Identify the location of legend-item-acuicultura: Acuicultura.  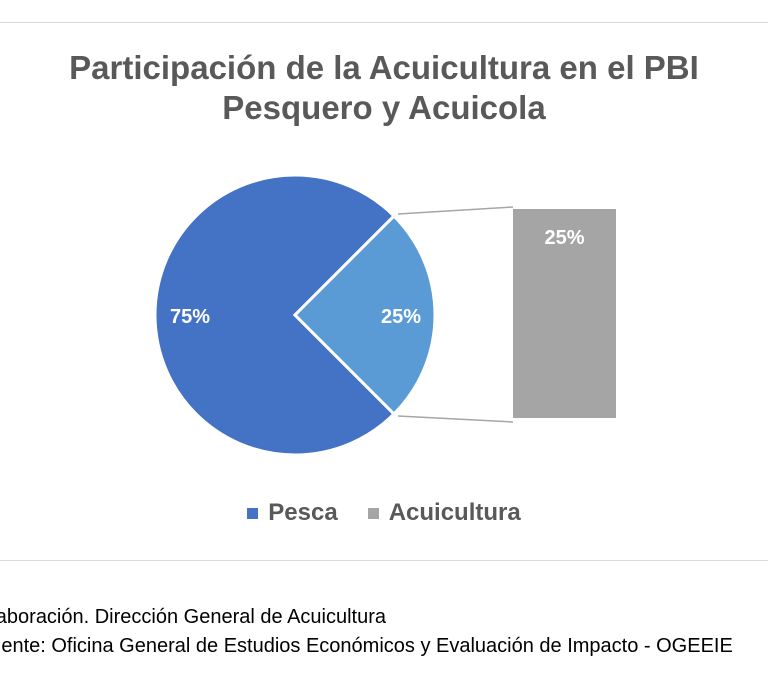
(444, 513).